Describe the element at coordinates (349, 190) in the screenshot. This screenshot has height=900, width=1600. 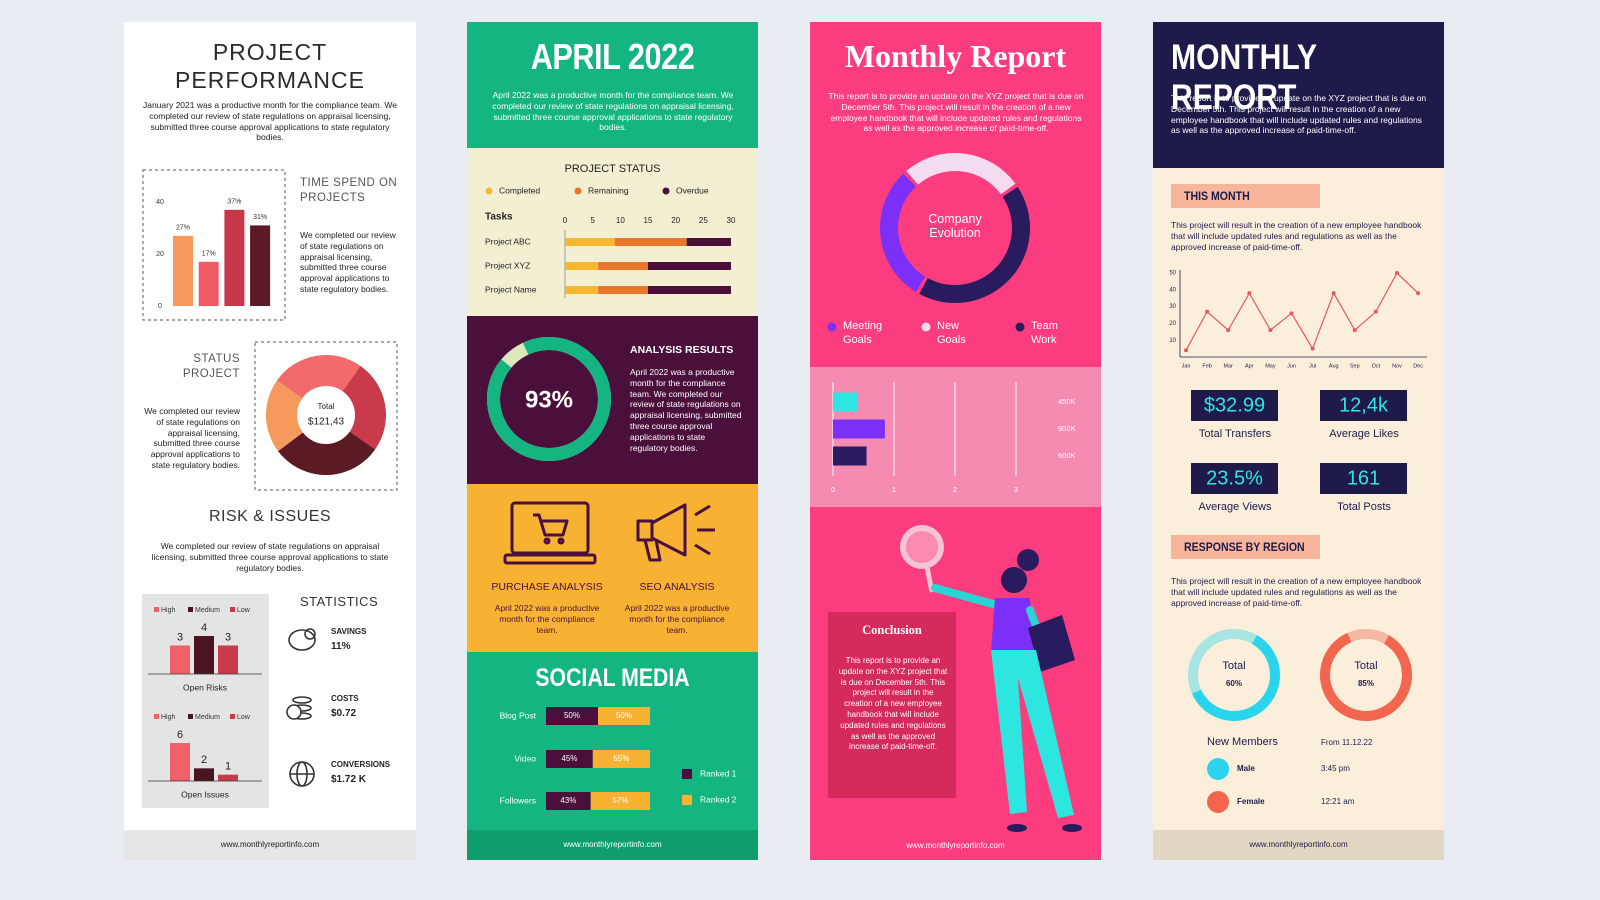
I see `section-title: TIME SPEND ON PROJECTS` at that location.